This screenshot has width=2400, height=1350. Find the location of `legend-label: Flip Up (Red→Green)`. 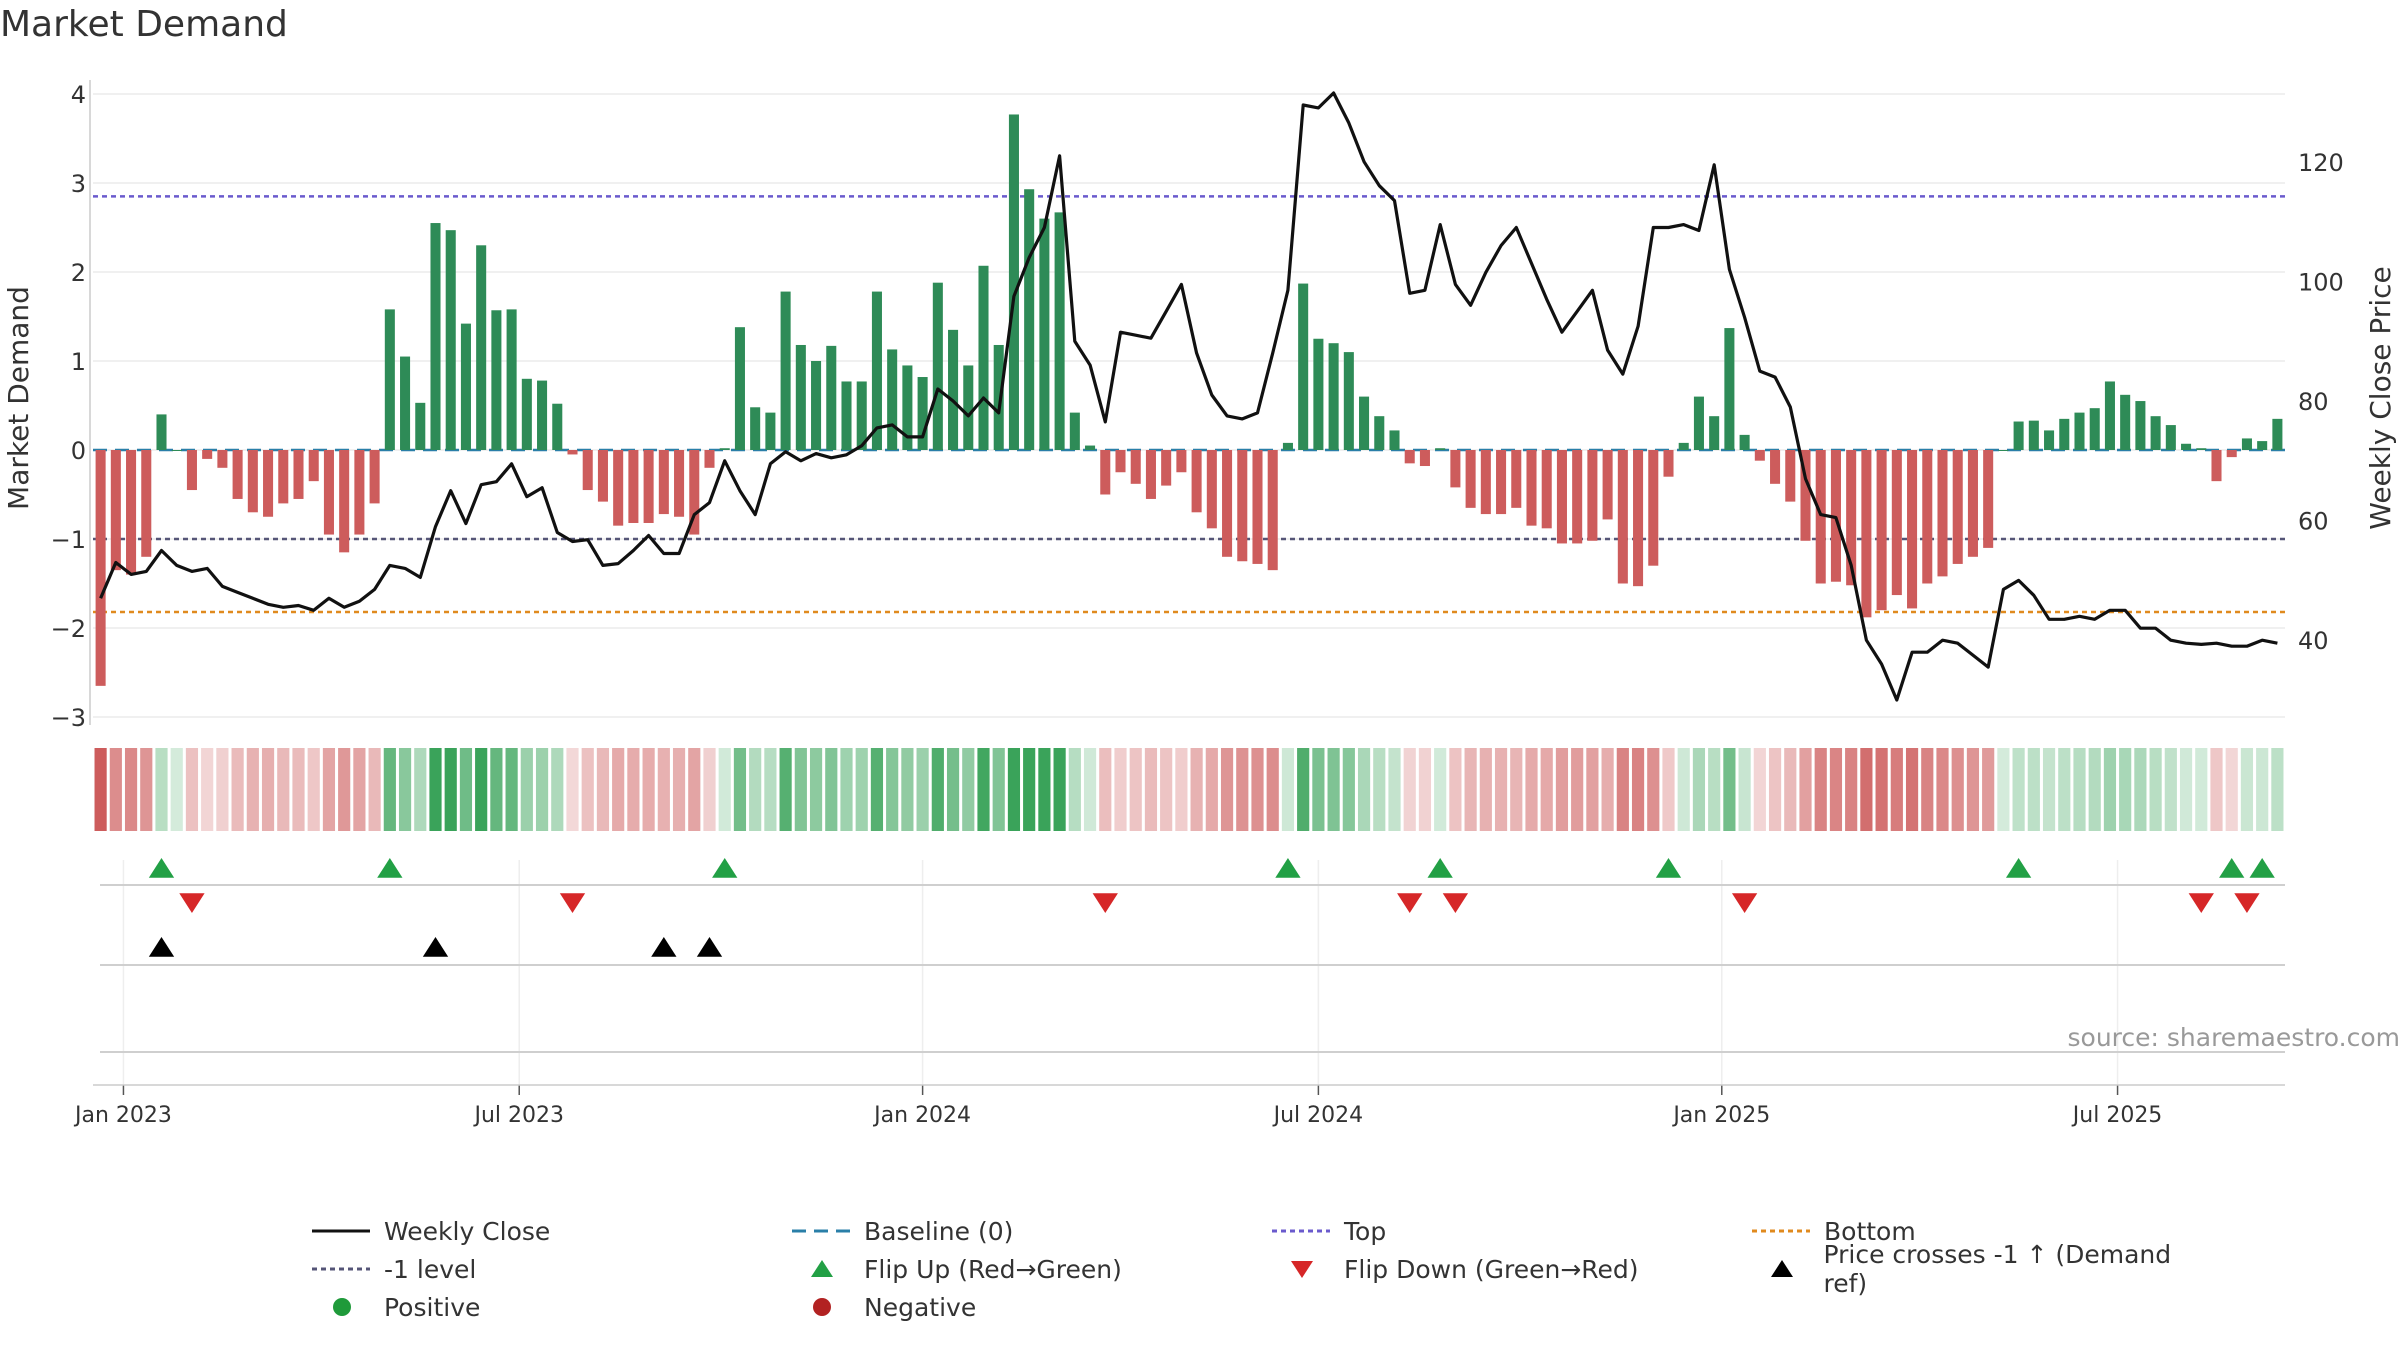

legend-label: Flip Up (Red→Green) is located at coordinates (993, 1269).